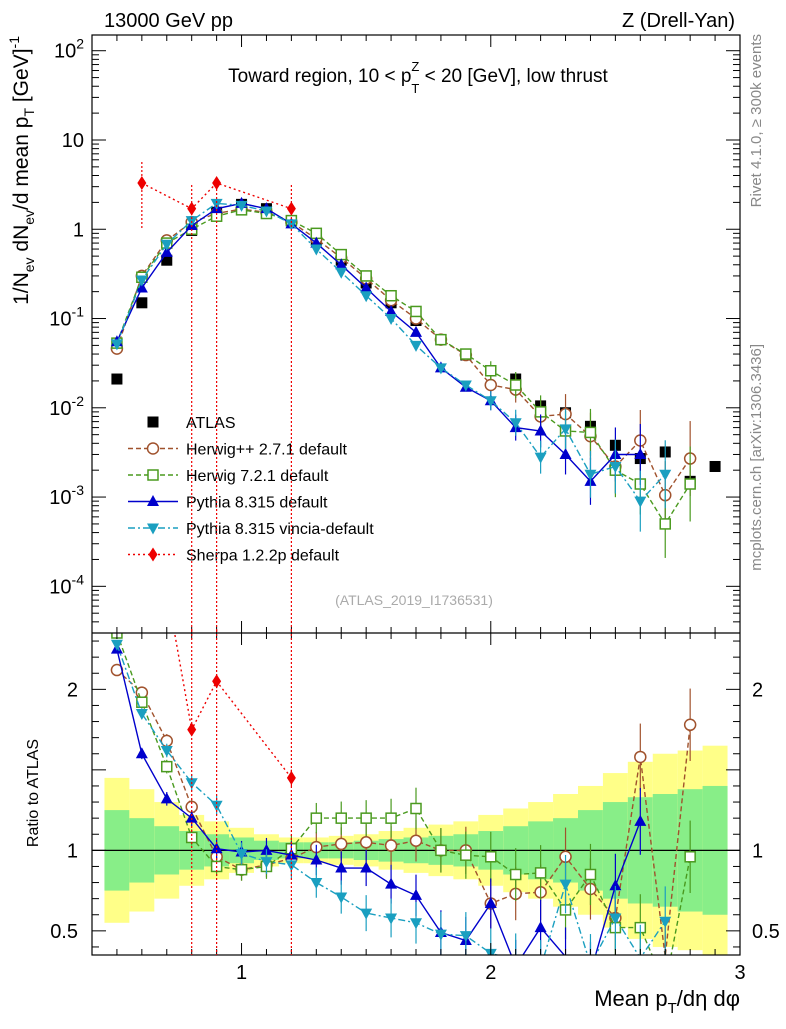 The height and width of the screenshot is (1029, 786). What do you see at coordinates (21, 170) in the screenshot?
I see `y-axis-label: 1/Nev dNev/d mean pT [GeV]-1` at bounding box center [21, 170].